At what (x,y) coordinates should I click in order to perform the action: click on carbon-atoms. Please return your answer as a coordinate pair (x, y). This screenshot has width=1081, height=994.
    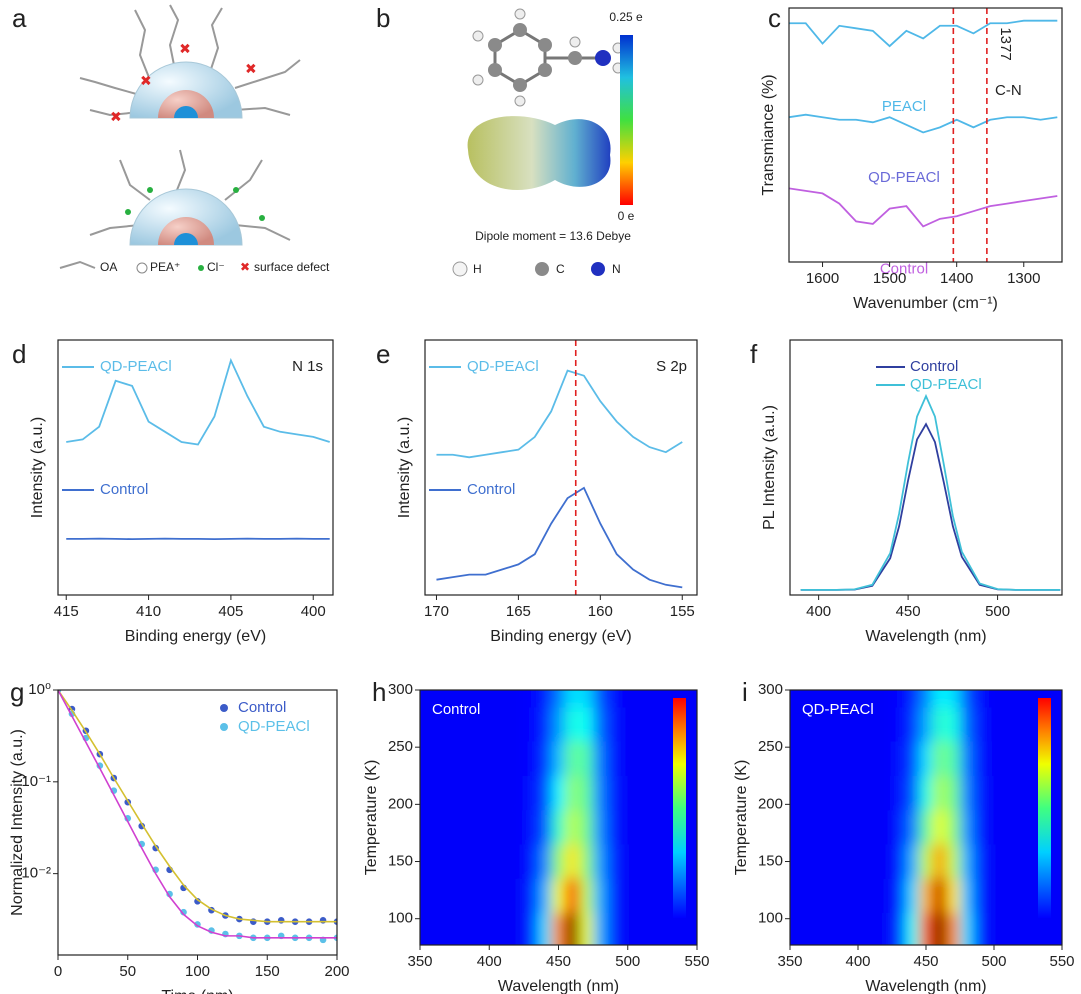
    Looking at the image, I should click on (535, 57).